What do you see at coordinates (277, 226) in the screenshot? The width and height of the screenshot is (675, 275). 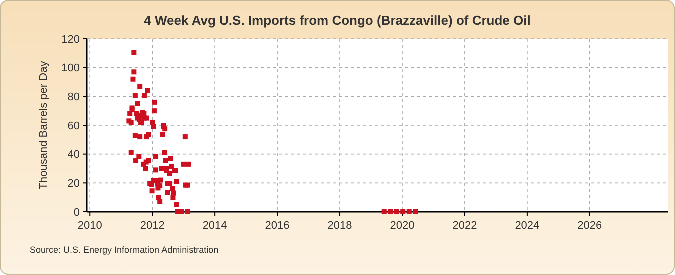 I see `x-tick-label: 2016` at bounding box center [277, 226].